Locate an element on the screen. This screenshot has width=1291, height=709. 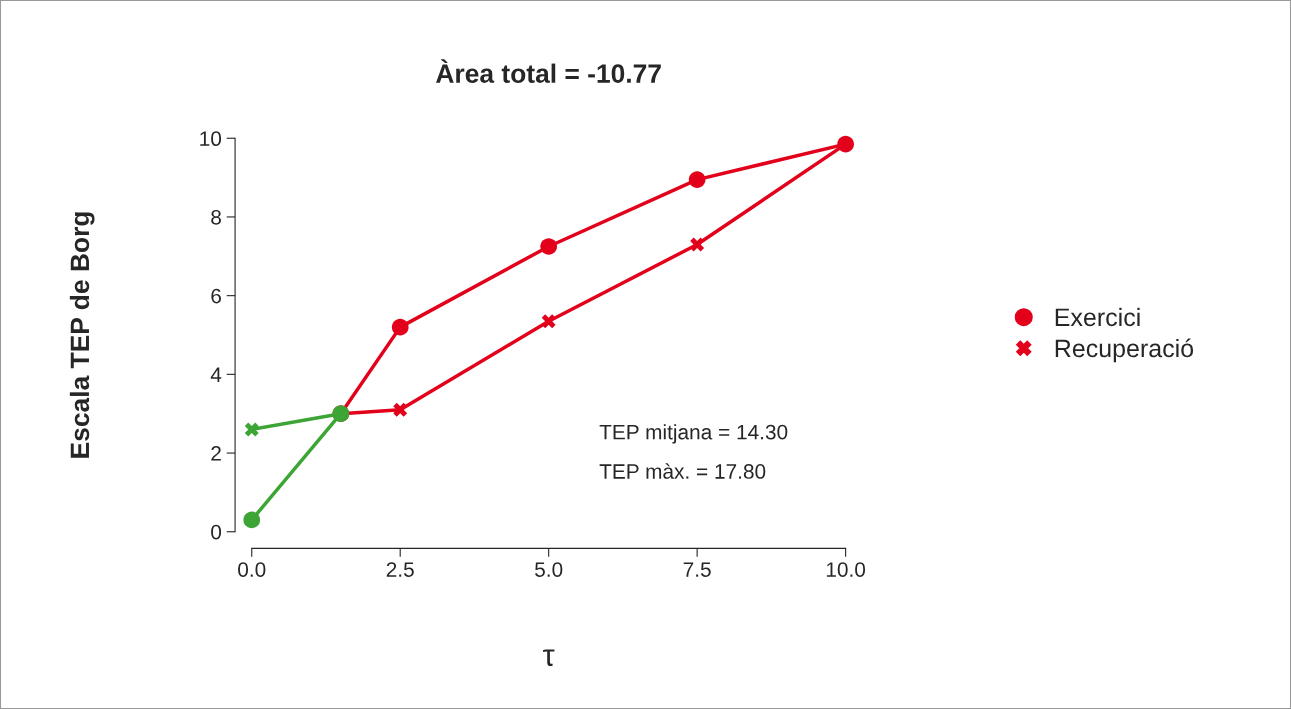
legend-label: Recuperació is located at coordinates (1124, 350).